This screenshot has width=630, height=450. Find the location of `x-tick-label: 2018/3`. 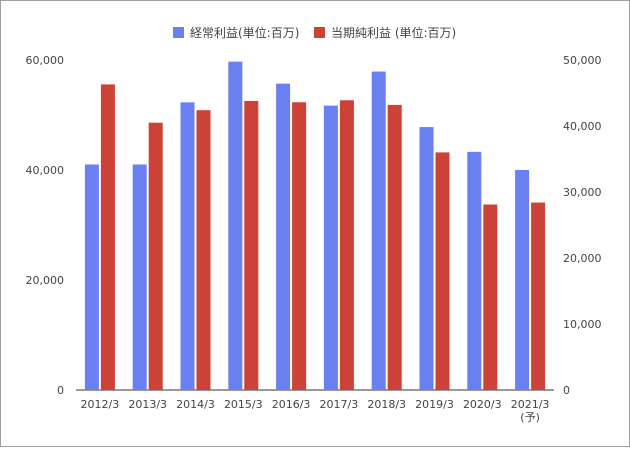

x-tick-label: 2018/3 is located at coordinates (386, 404).